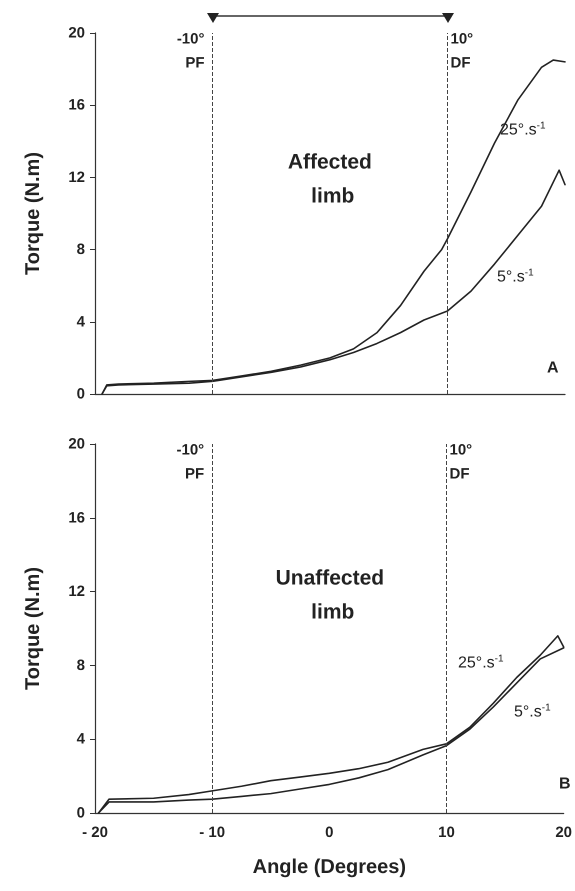 The image size is (575, 891). I want to click on annotation: B, so click(565, 784).